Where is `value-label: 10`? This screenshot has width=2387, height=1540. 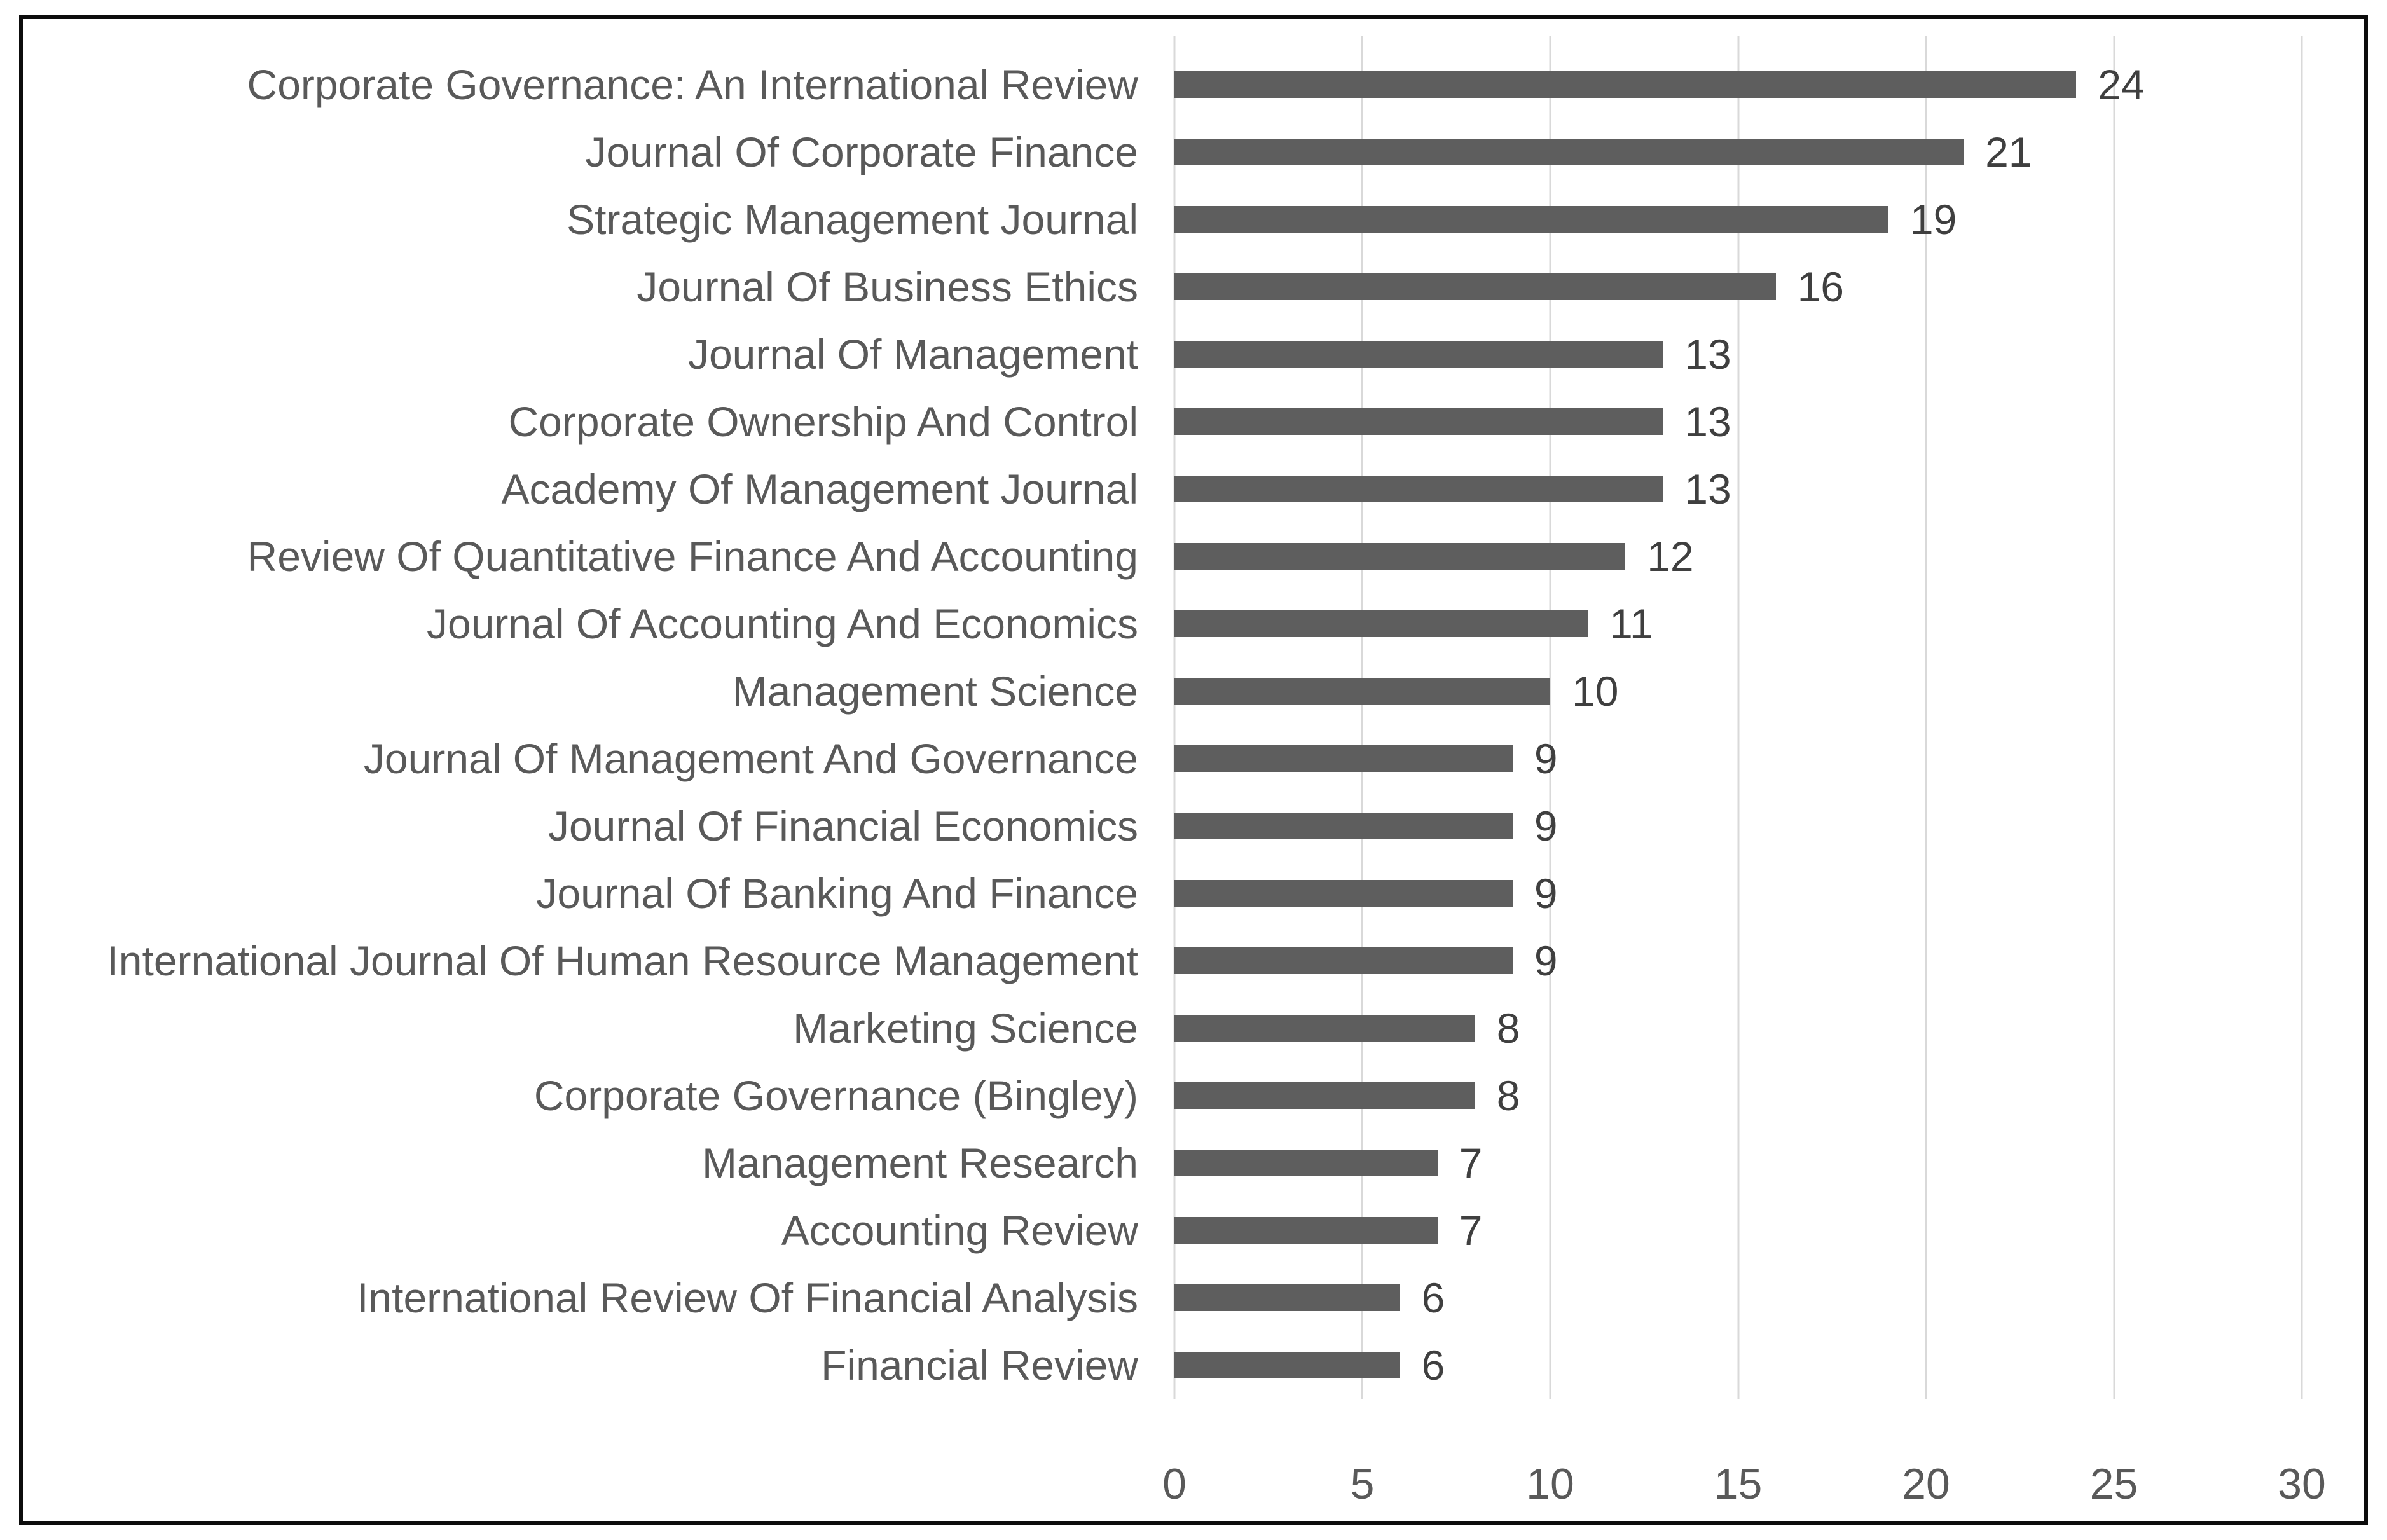 value-label: 10 is located at coordinates (1595, 691).